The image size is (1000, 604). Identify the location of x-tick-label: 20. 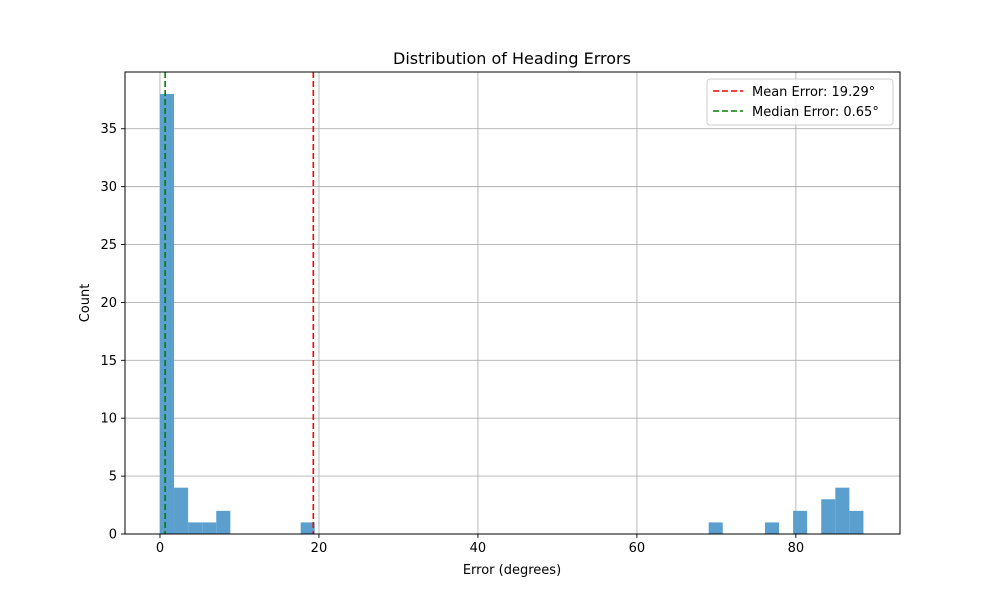
(319, 548).